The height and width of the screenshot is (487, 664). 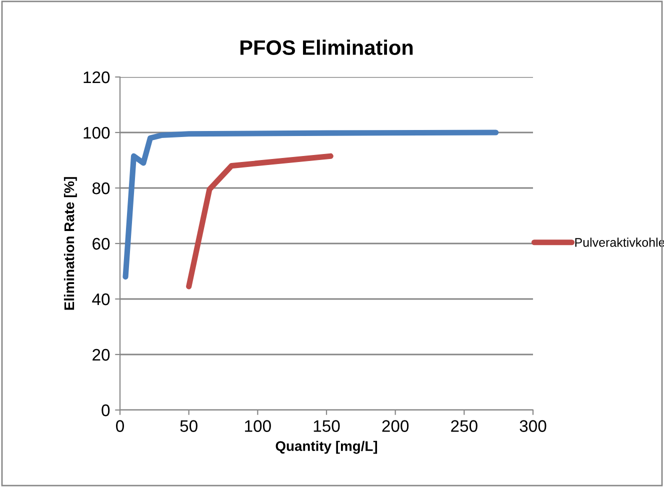 What do you see at coordinates (189, 426) in the screenshot?
I see `x-tick-label: 50` at bounding box center [189, 426].